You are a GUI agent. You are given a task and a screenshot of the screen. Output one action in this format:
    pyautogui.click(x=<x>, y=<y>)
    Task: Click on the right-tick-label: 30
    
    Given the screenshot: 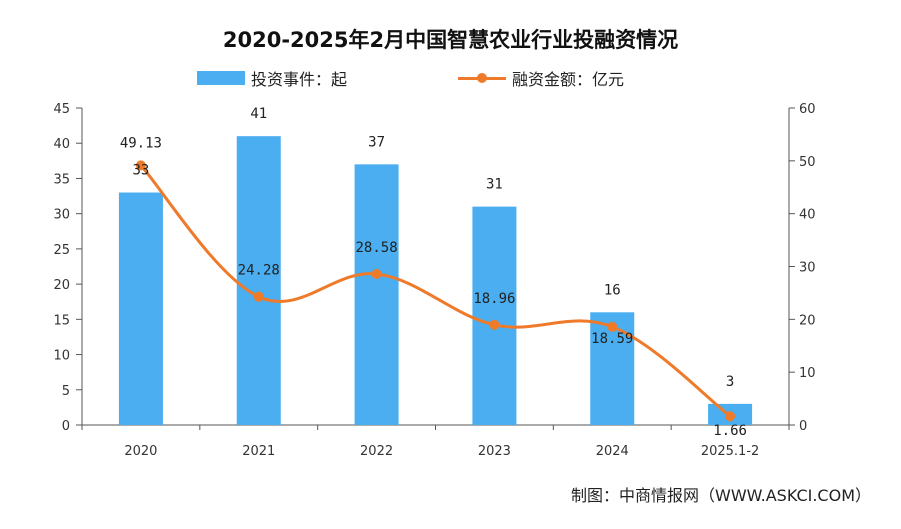 What is the action you would take?
    pyautogui.click(x=807, y=268)
    